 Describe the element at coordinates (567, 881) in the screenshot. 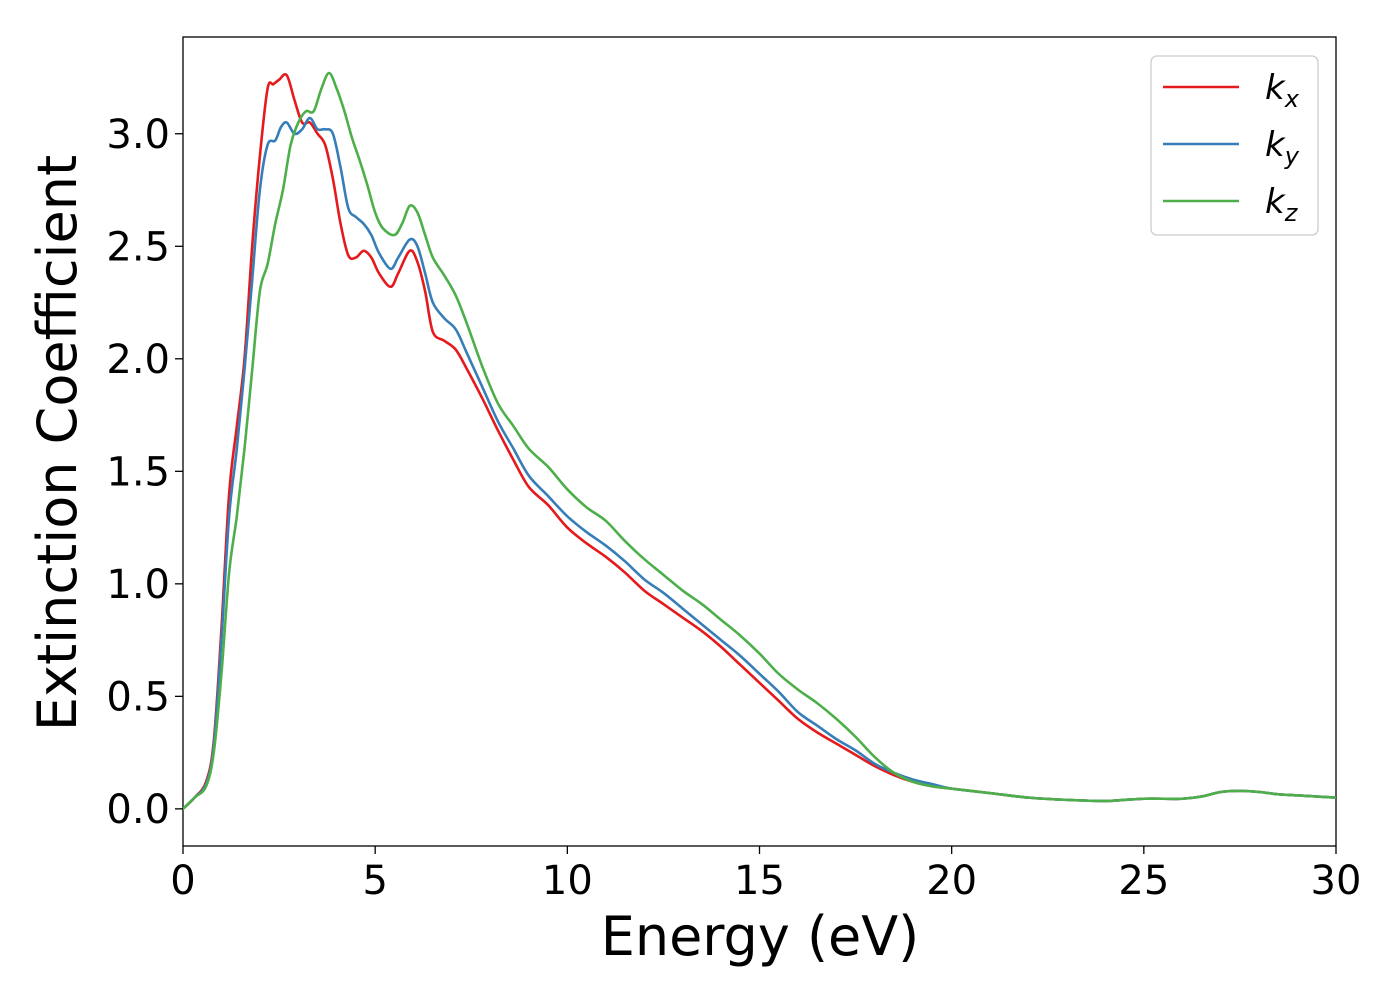

I see `x-tick-label: 10` at that location.